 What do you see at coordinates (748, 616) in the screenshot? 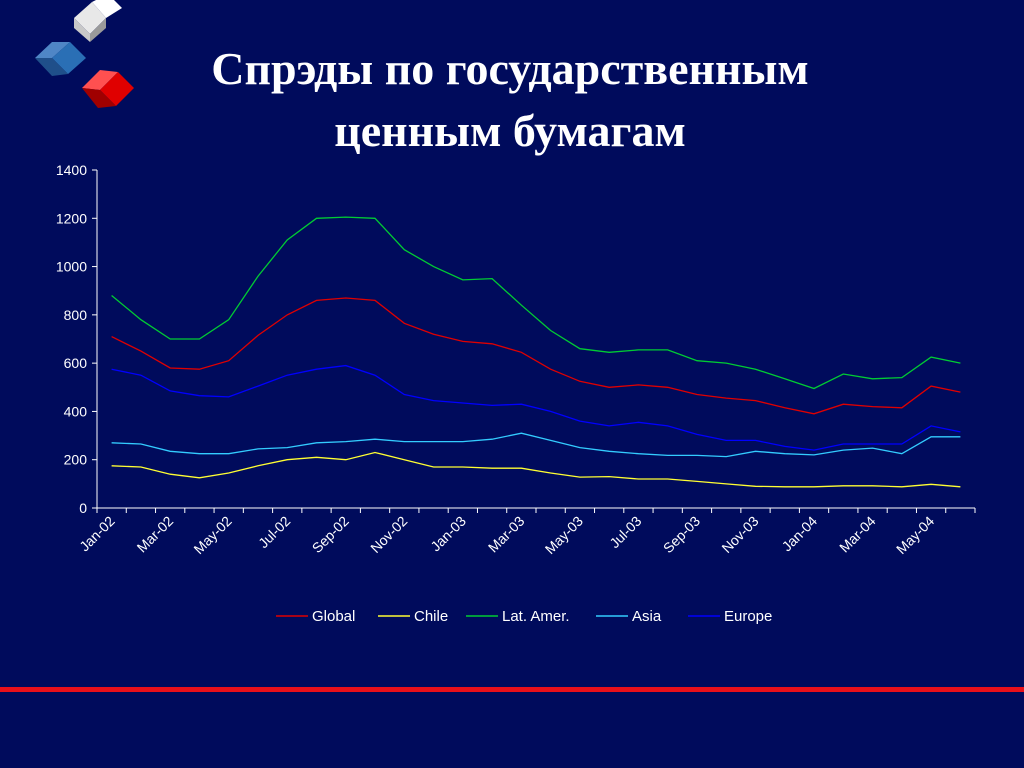
I see `legend-label: Europe` at bounding box center [748, 616].